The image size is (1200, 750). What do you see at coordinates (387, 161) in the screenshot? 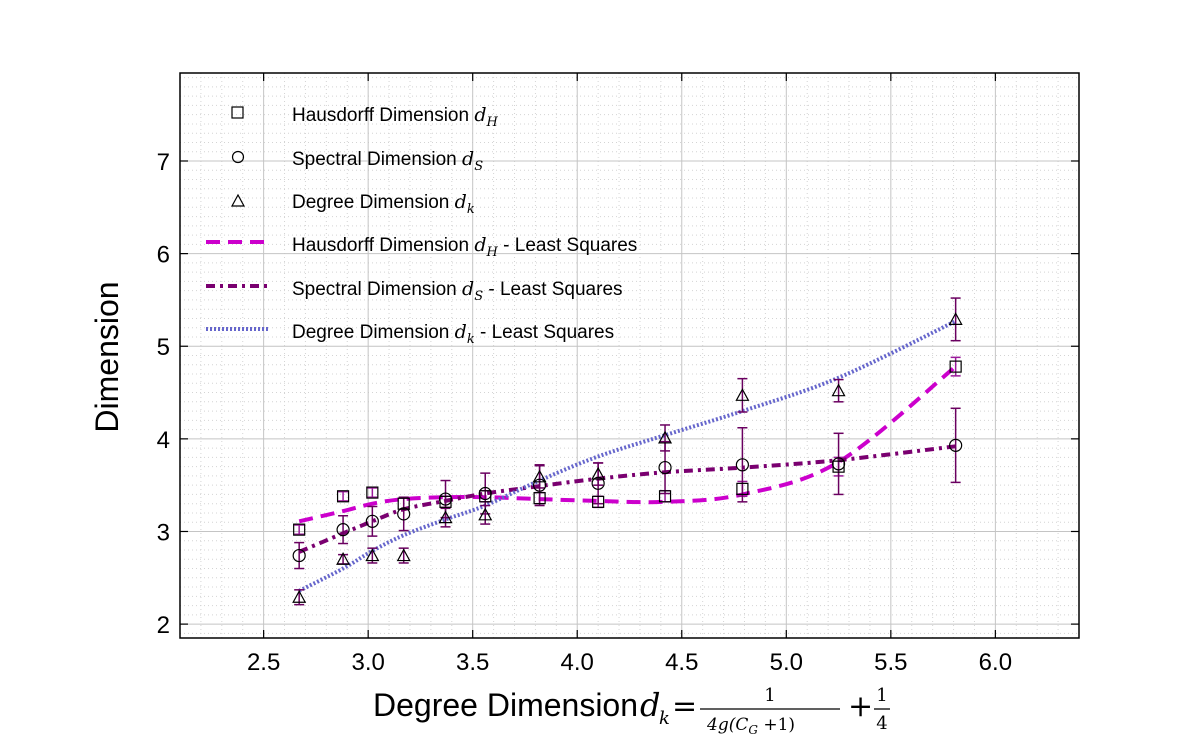
I see `legend-label-spectral: Spectral Dimension dS` at bounding box center [387, 161].